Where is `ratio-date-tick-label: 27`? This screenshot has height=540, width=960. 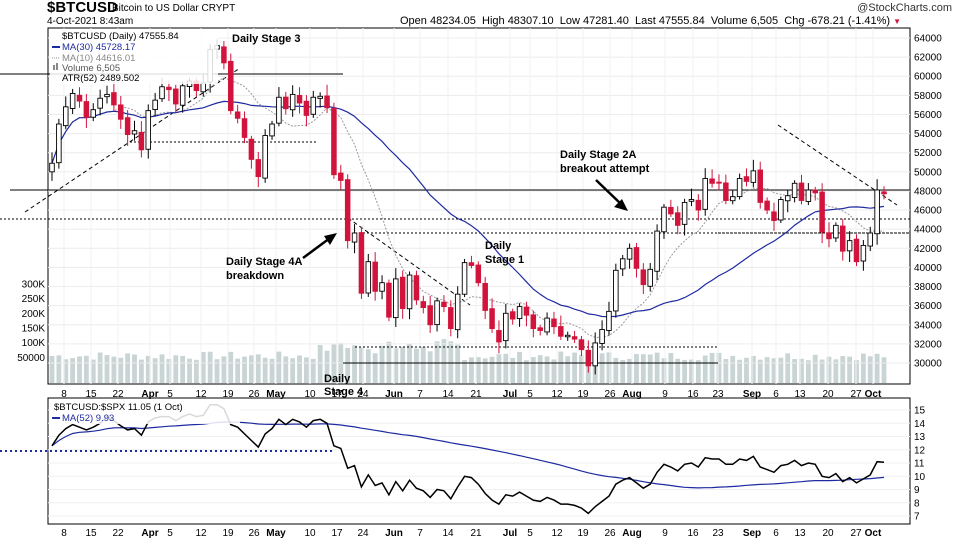
ratio-date-tick-label: 27 is located at coordinates (856, 533).